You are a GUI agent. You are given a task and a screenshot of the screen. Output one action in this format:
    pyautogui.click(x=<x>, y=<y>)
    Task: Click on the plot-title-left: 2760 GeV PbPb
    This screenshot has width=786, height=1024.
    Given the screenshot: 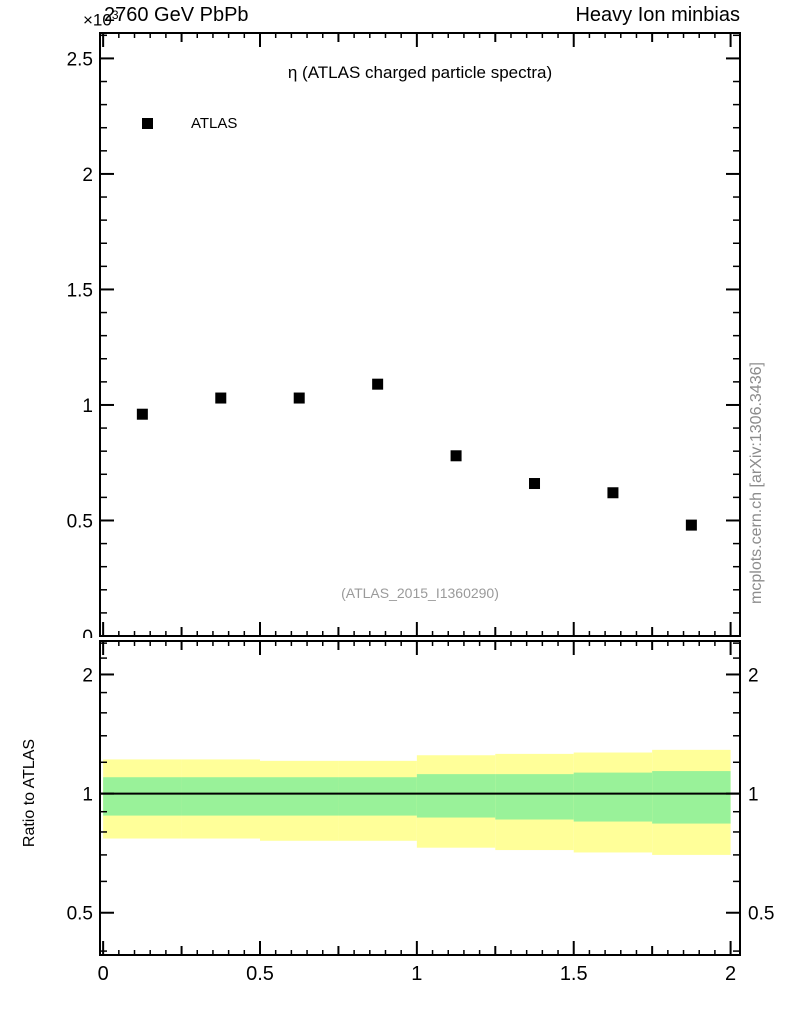 What is the action you would take?
    pyautogui.click(x=176, y=15)
    